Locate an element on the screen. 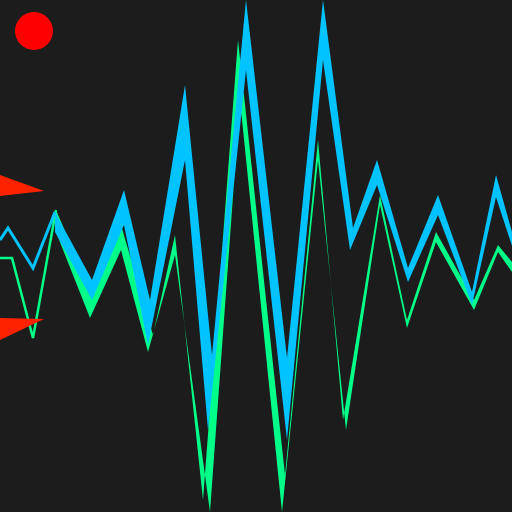 The width and height of the screenshot is (512, 512). arrow-upper-wing is located at coordinates (22, 185).